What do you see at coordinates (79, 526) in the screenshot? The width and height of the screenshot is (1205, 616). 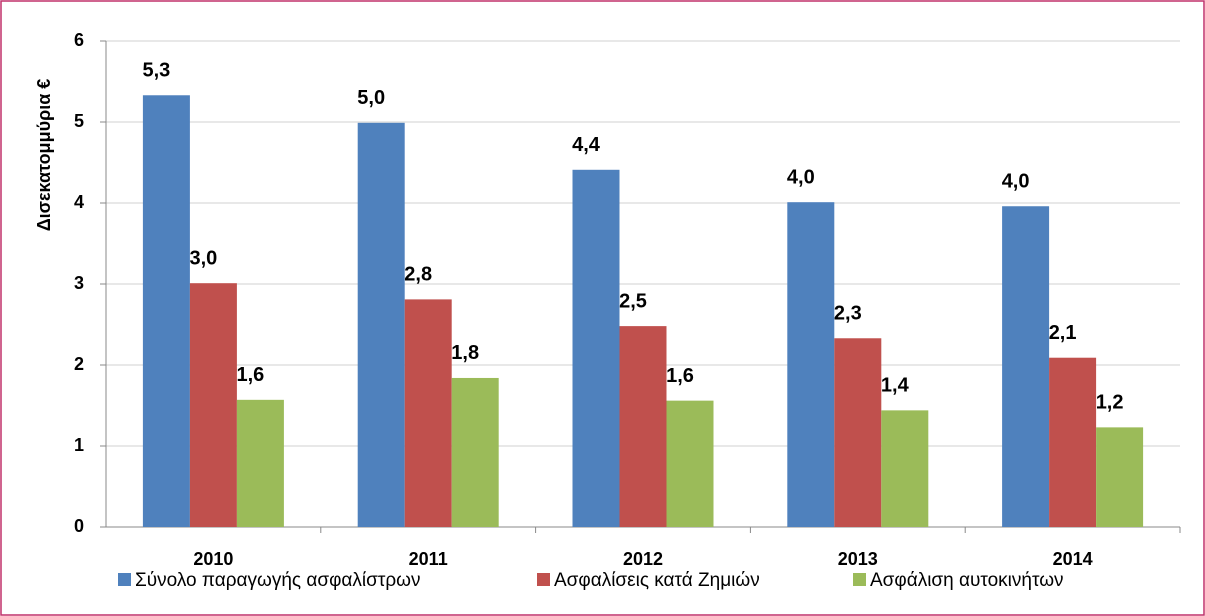 I see `y-tick-label: 0` at bounding box center [79, 526].